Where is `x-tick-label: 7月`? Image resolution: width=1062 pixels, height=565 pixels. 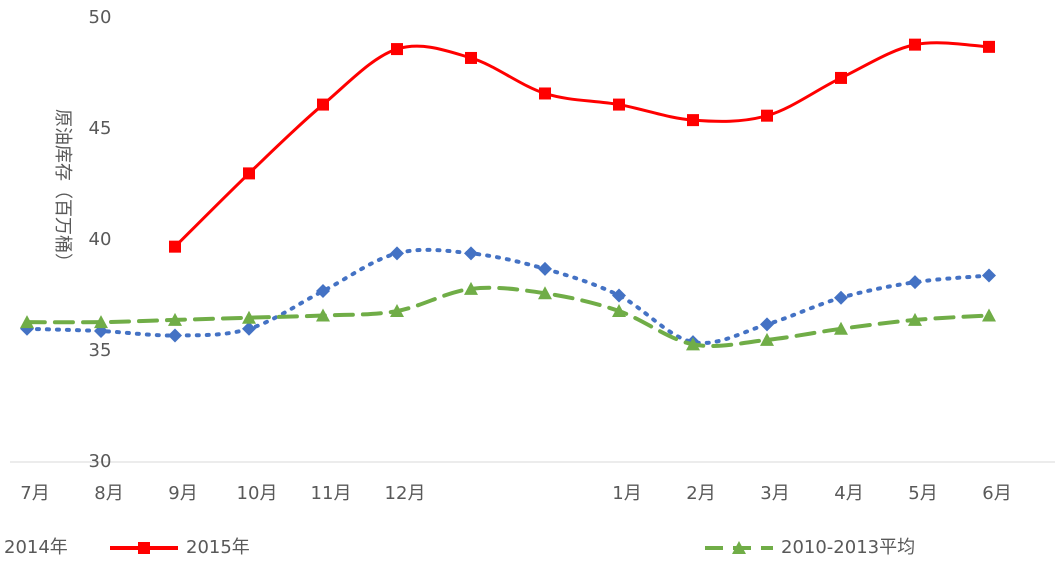 x-tick-label: 7月 is located at coordinates (34, 493).